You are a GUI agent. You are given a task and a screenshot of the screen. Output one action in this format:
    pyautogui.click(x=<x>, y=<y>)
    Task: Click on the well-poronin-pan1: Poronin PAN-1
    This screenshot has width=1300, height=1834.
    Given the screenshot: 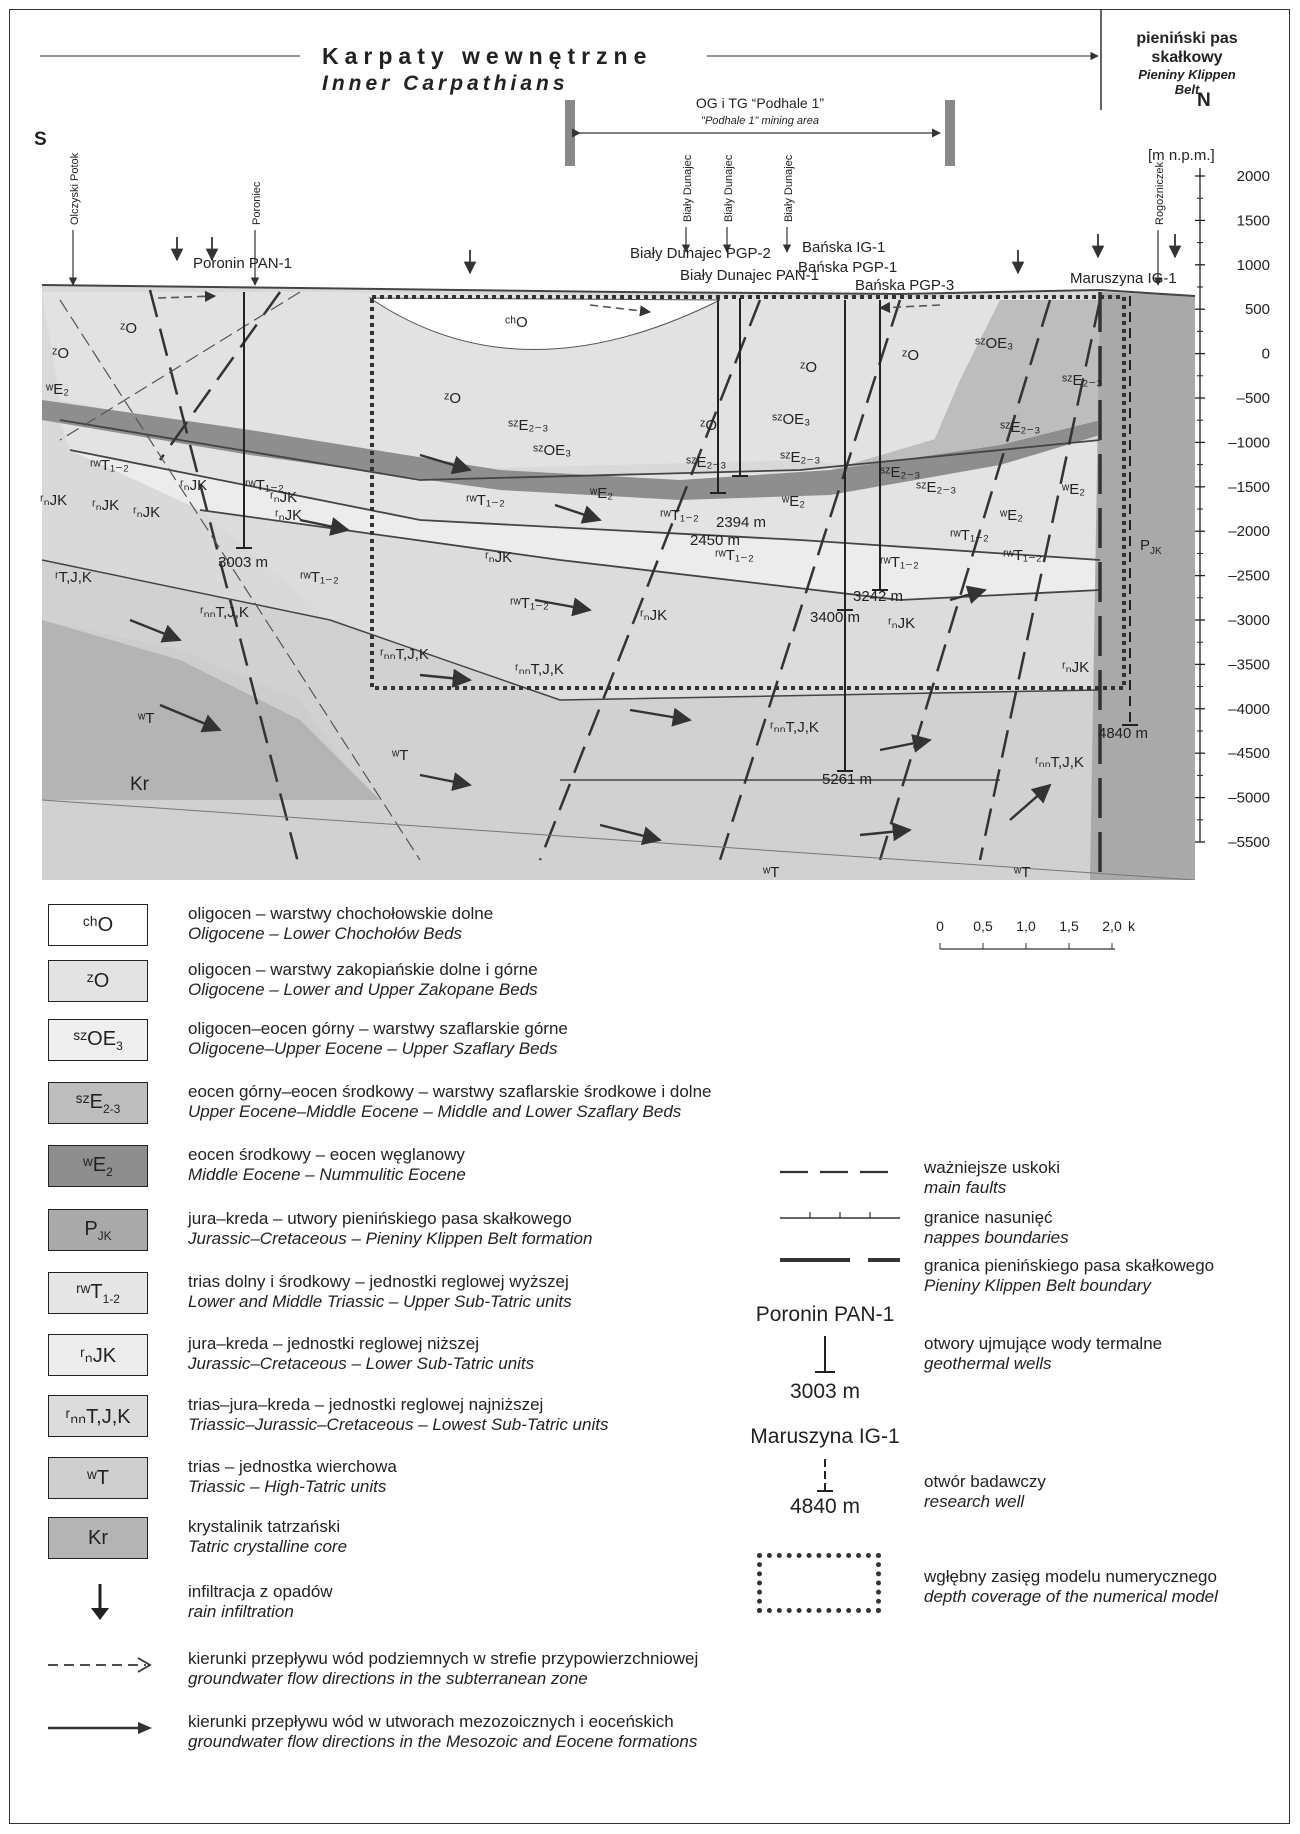 What is the action you would take?
    pyautogui.click(x=242, y=263)
    